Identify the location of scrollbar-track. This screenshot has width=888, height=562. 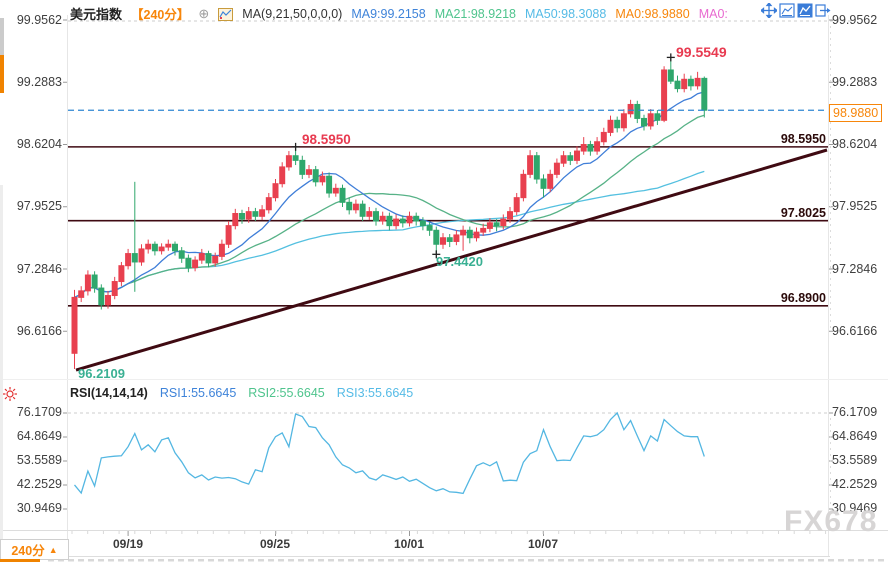
(2, 36).